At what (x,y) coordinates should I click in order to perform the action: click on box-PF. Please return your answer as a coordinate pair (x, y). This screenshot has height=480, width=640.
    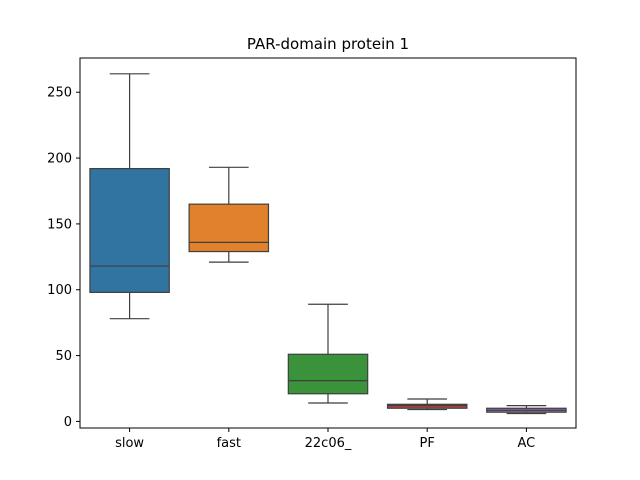
    Looking at the image, I should click on (427, 406).